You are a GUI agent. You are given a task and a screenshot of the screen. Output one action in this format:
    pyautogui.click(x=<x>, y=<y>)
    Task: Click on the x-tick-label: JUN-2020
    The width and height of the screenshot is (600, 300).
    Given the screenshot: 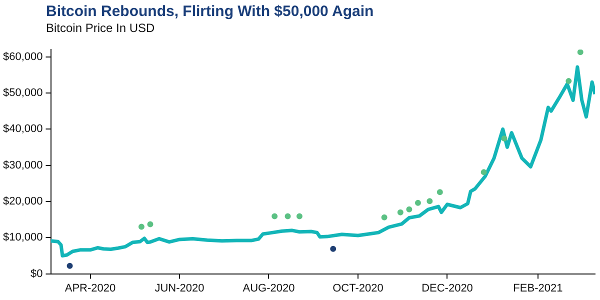 What is the action you would take?
    pyautogui.click(x=179, y=288)
    